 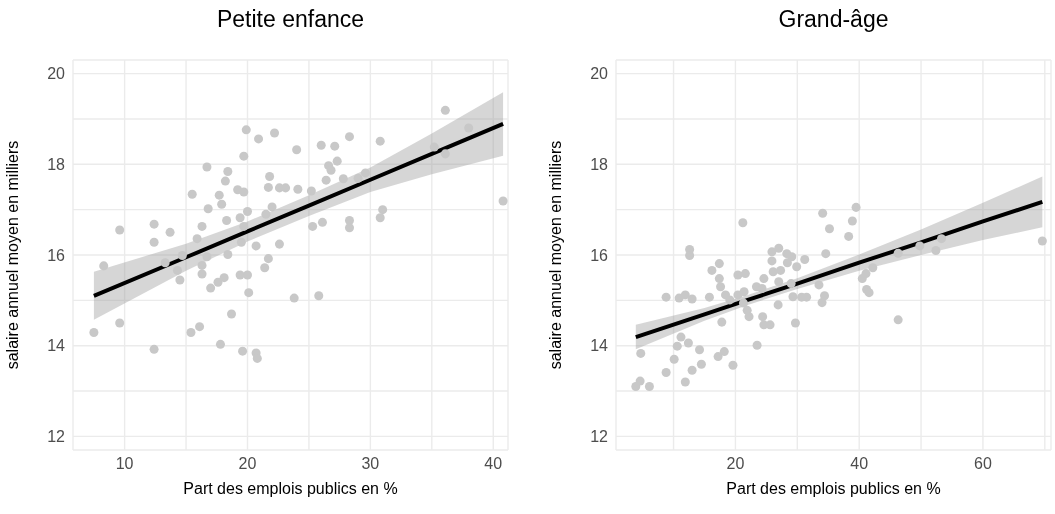 What do you see at coordinates (290, 19) in the screenshot?
I see `chart-title: Petite enfance` at bounding box center [290, 19].